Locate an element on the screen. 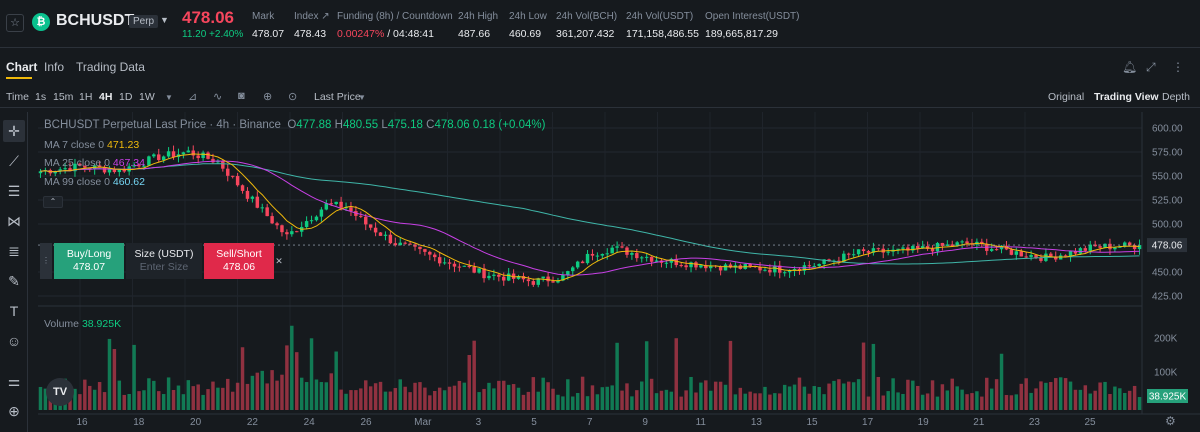  tab-trading-data: Trading Data is located at coordinates (110, 67).